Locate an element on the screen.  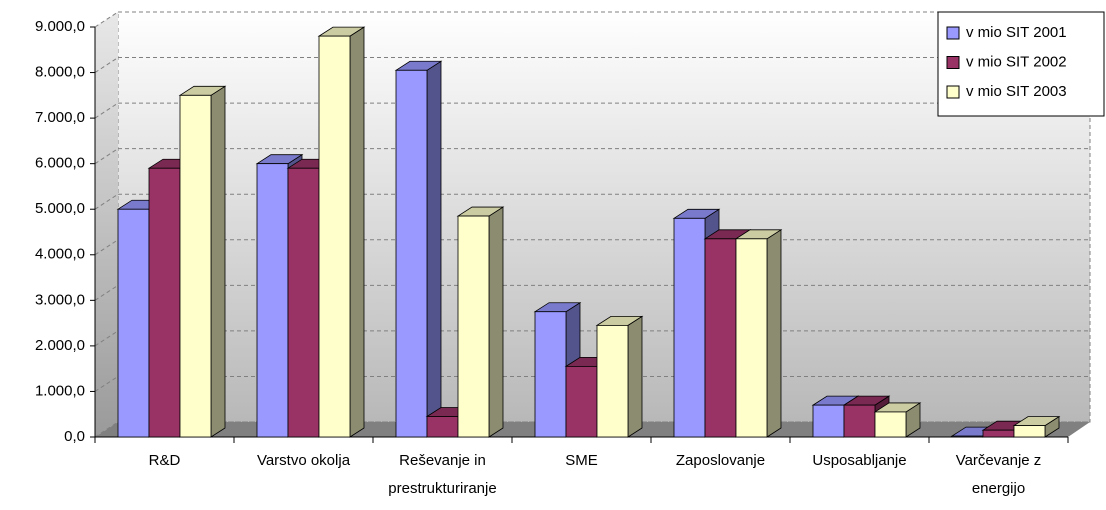
legend-label: v mio SIT 2002 is located at coordinates (1016, 61).